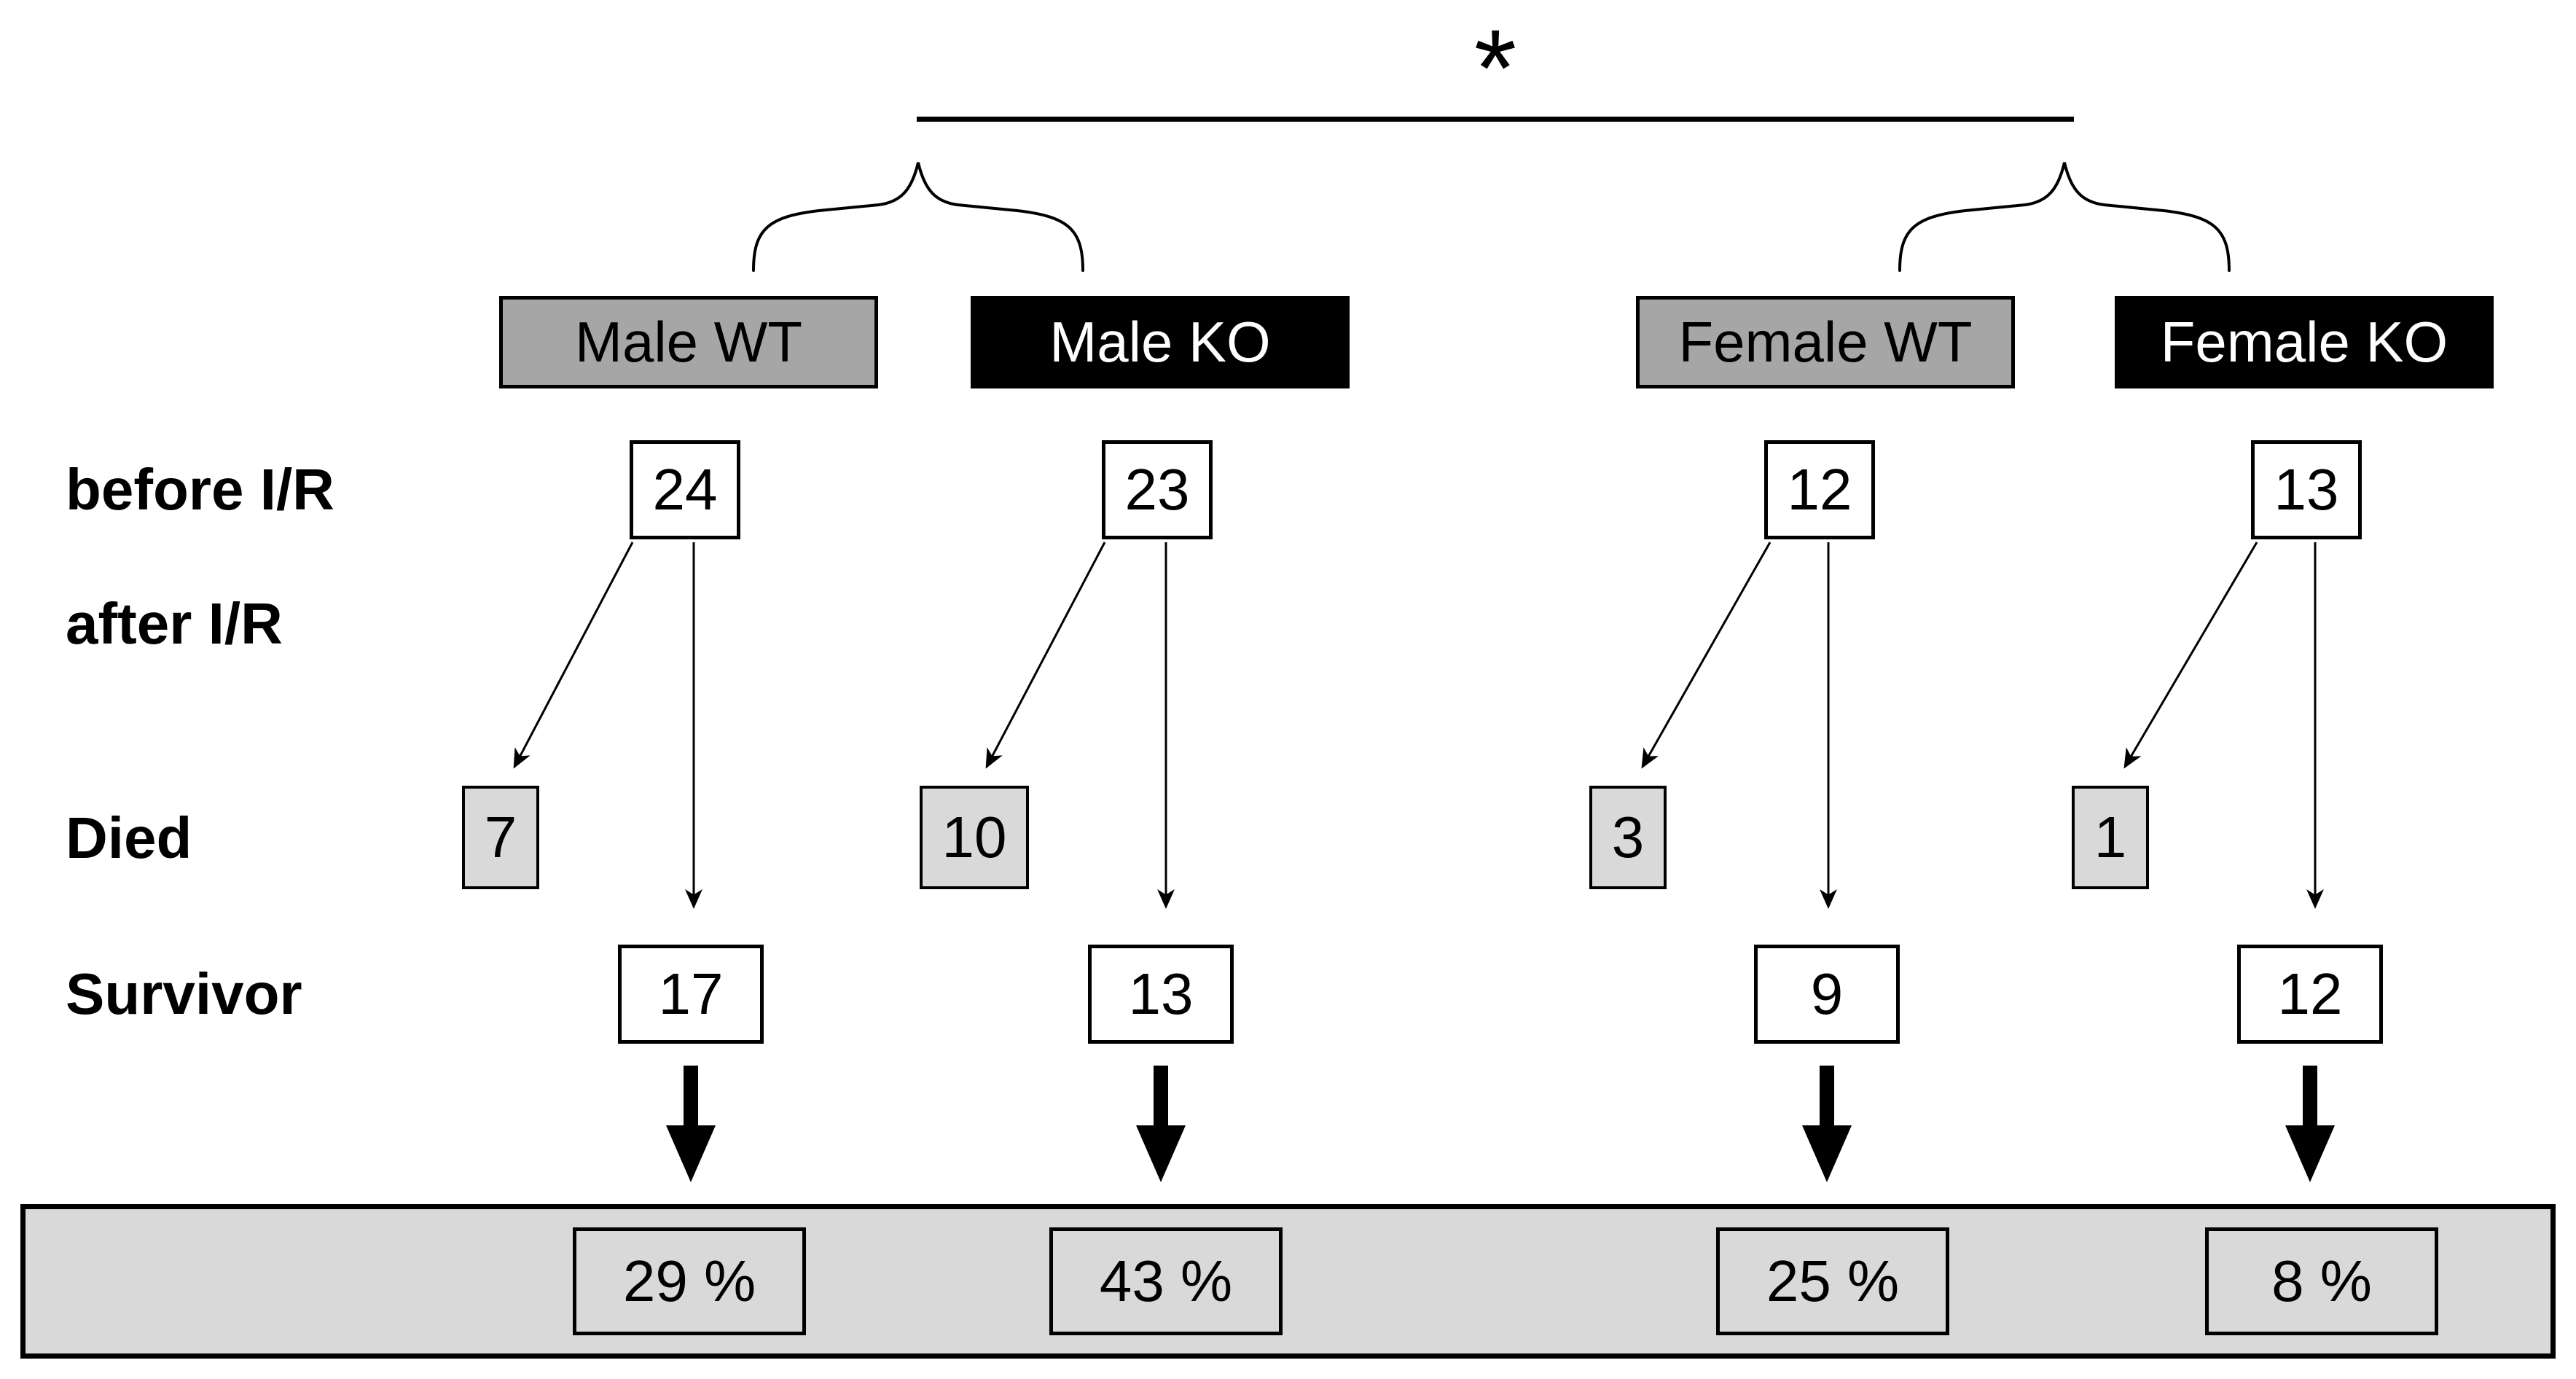 The width and height of the screenshot is (2576, 1379). I want to click on died-count-male-ko: 10, so click(974, 837).